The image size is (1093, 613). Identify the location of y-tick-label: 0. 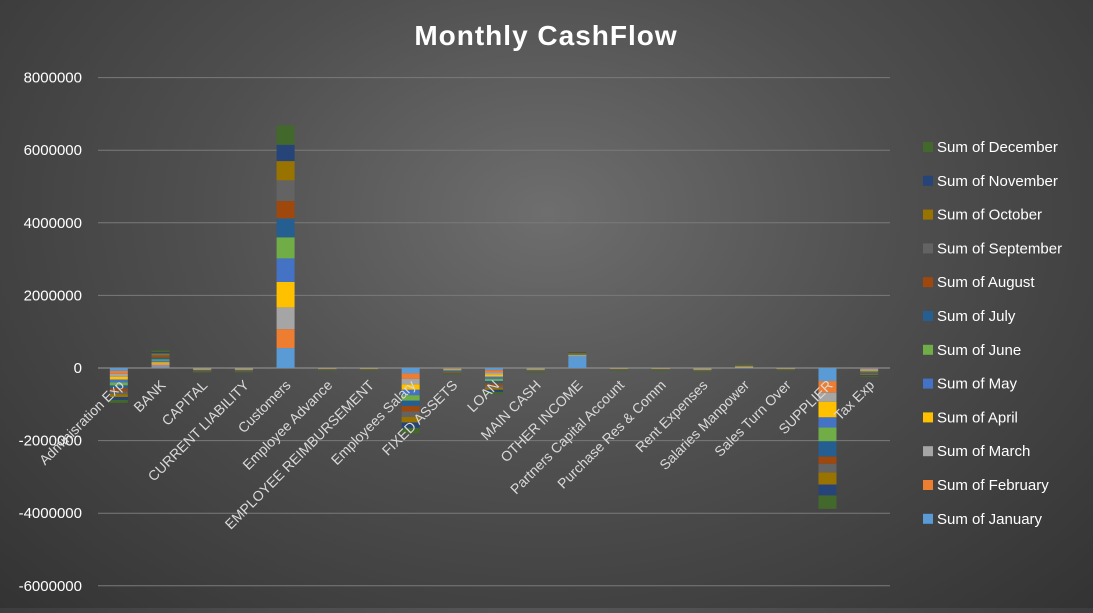
(78, 368).